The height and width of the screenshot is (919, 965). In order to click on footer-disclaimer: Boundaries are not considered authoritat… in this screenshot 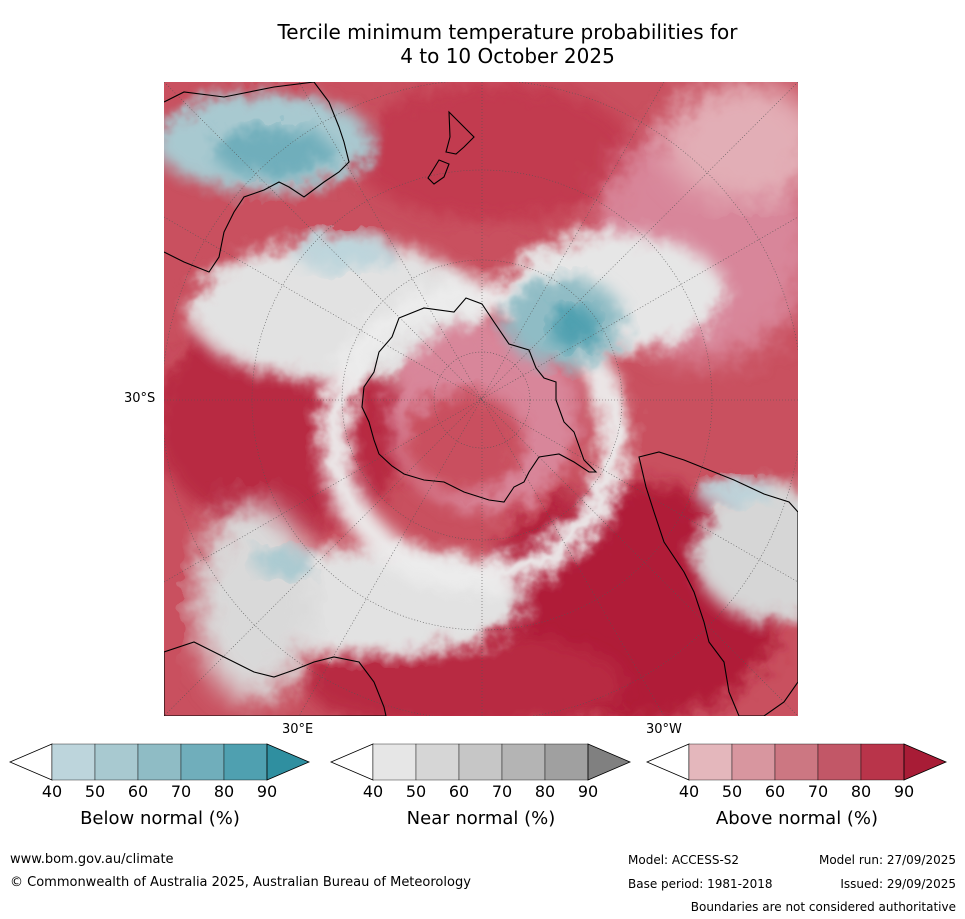, I will do `click(823, 907)`.